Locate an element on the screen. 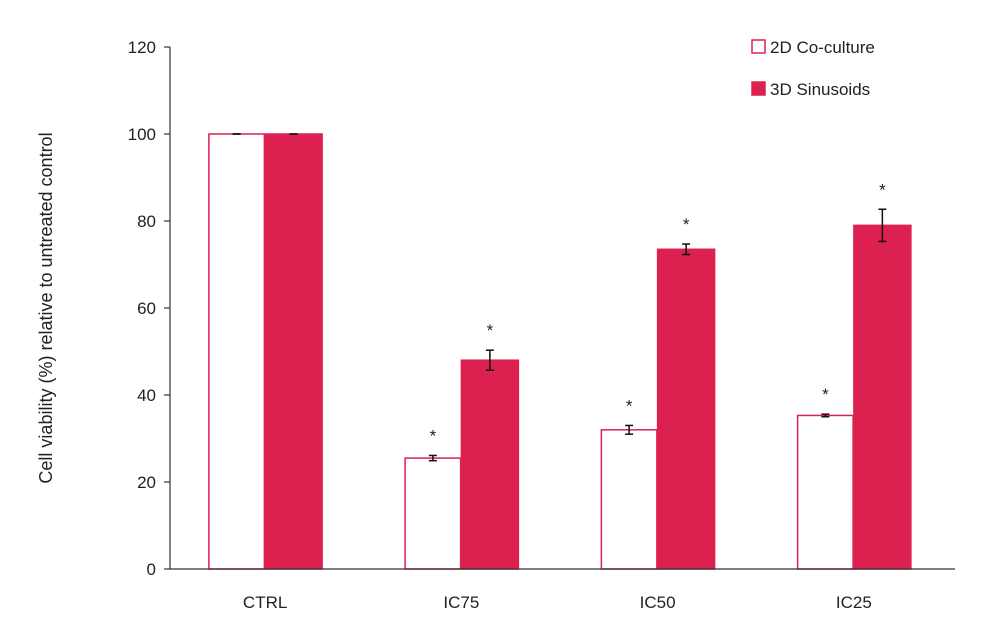  y-tick-label: 60 is located at coordinates (146, 308).